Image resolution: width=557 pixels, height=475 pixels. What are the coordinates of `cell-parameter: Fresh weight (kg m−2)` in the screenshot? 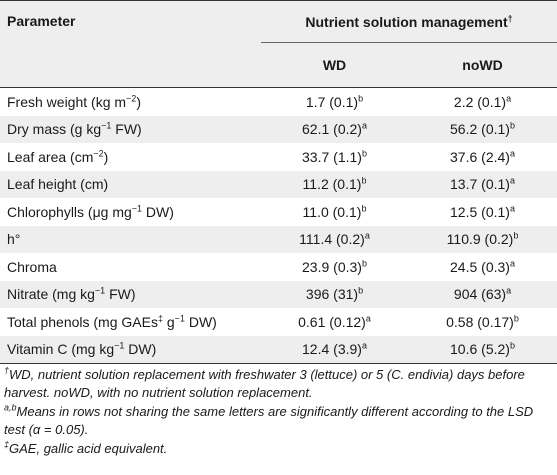 It's located at (130, 101).